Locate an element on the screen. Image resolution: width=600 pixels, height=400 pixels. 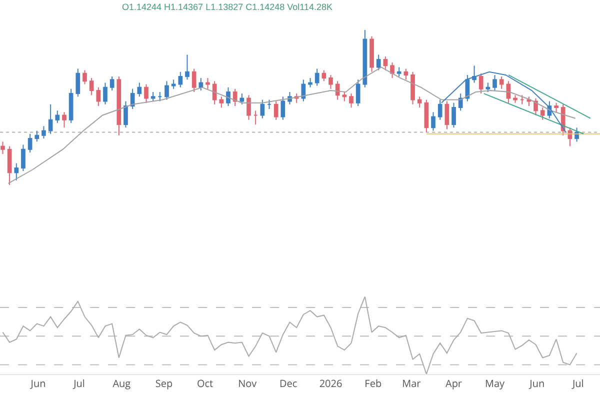
text: O1.14244 H1.14367 L1.13827 C1.14248 Vol114.28K is located at coordinates (227, 7).